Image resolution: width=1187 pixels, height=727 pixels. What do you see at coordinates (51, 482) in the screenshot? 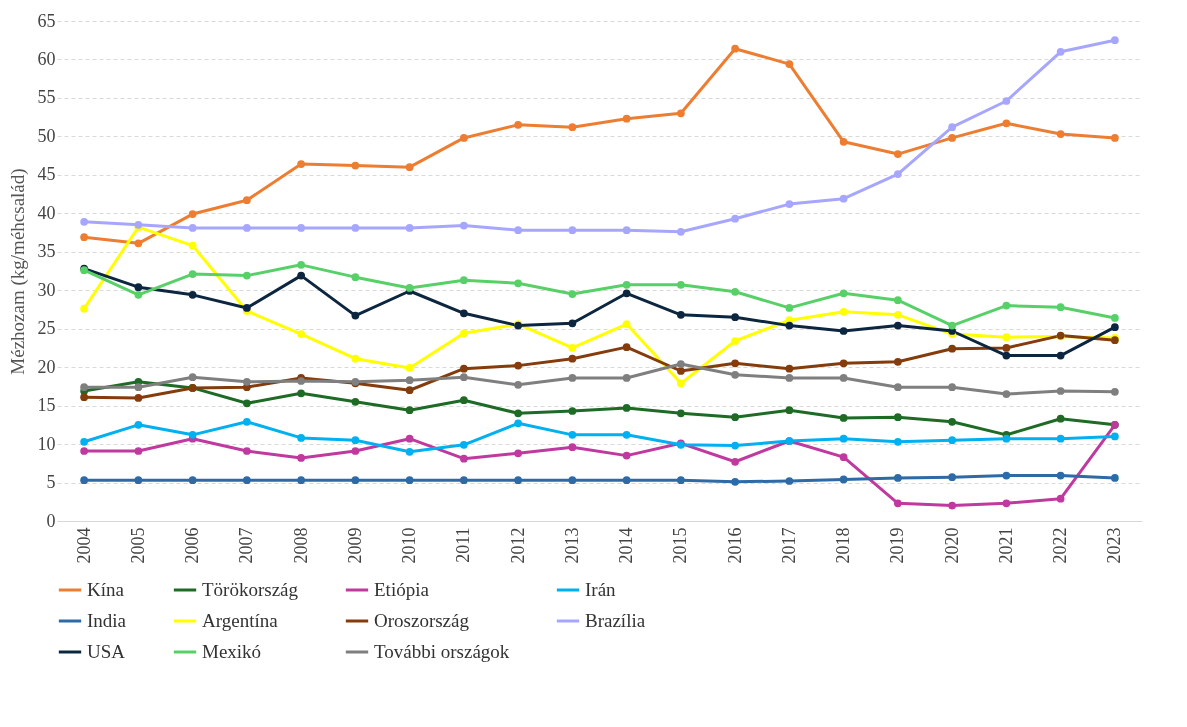
I see `y-tick-label: 5` at bounding box center [51, 482].